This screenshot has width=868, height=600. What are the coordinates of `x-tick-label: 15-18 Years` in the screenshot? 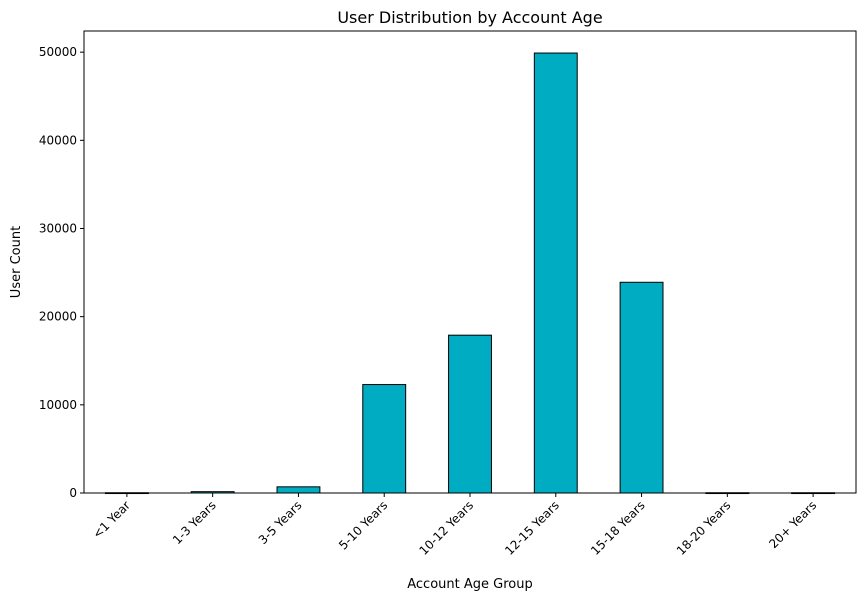 It's located at (618, 528).